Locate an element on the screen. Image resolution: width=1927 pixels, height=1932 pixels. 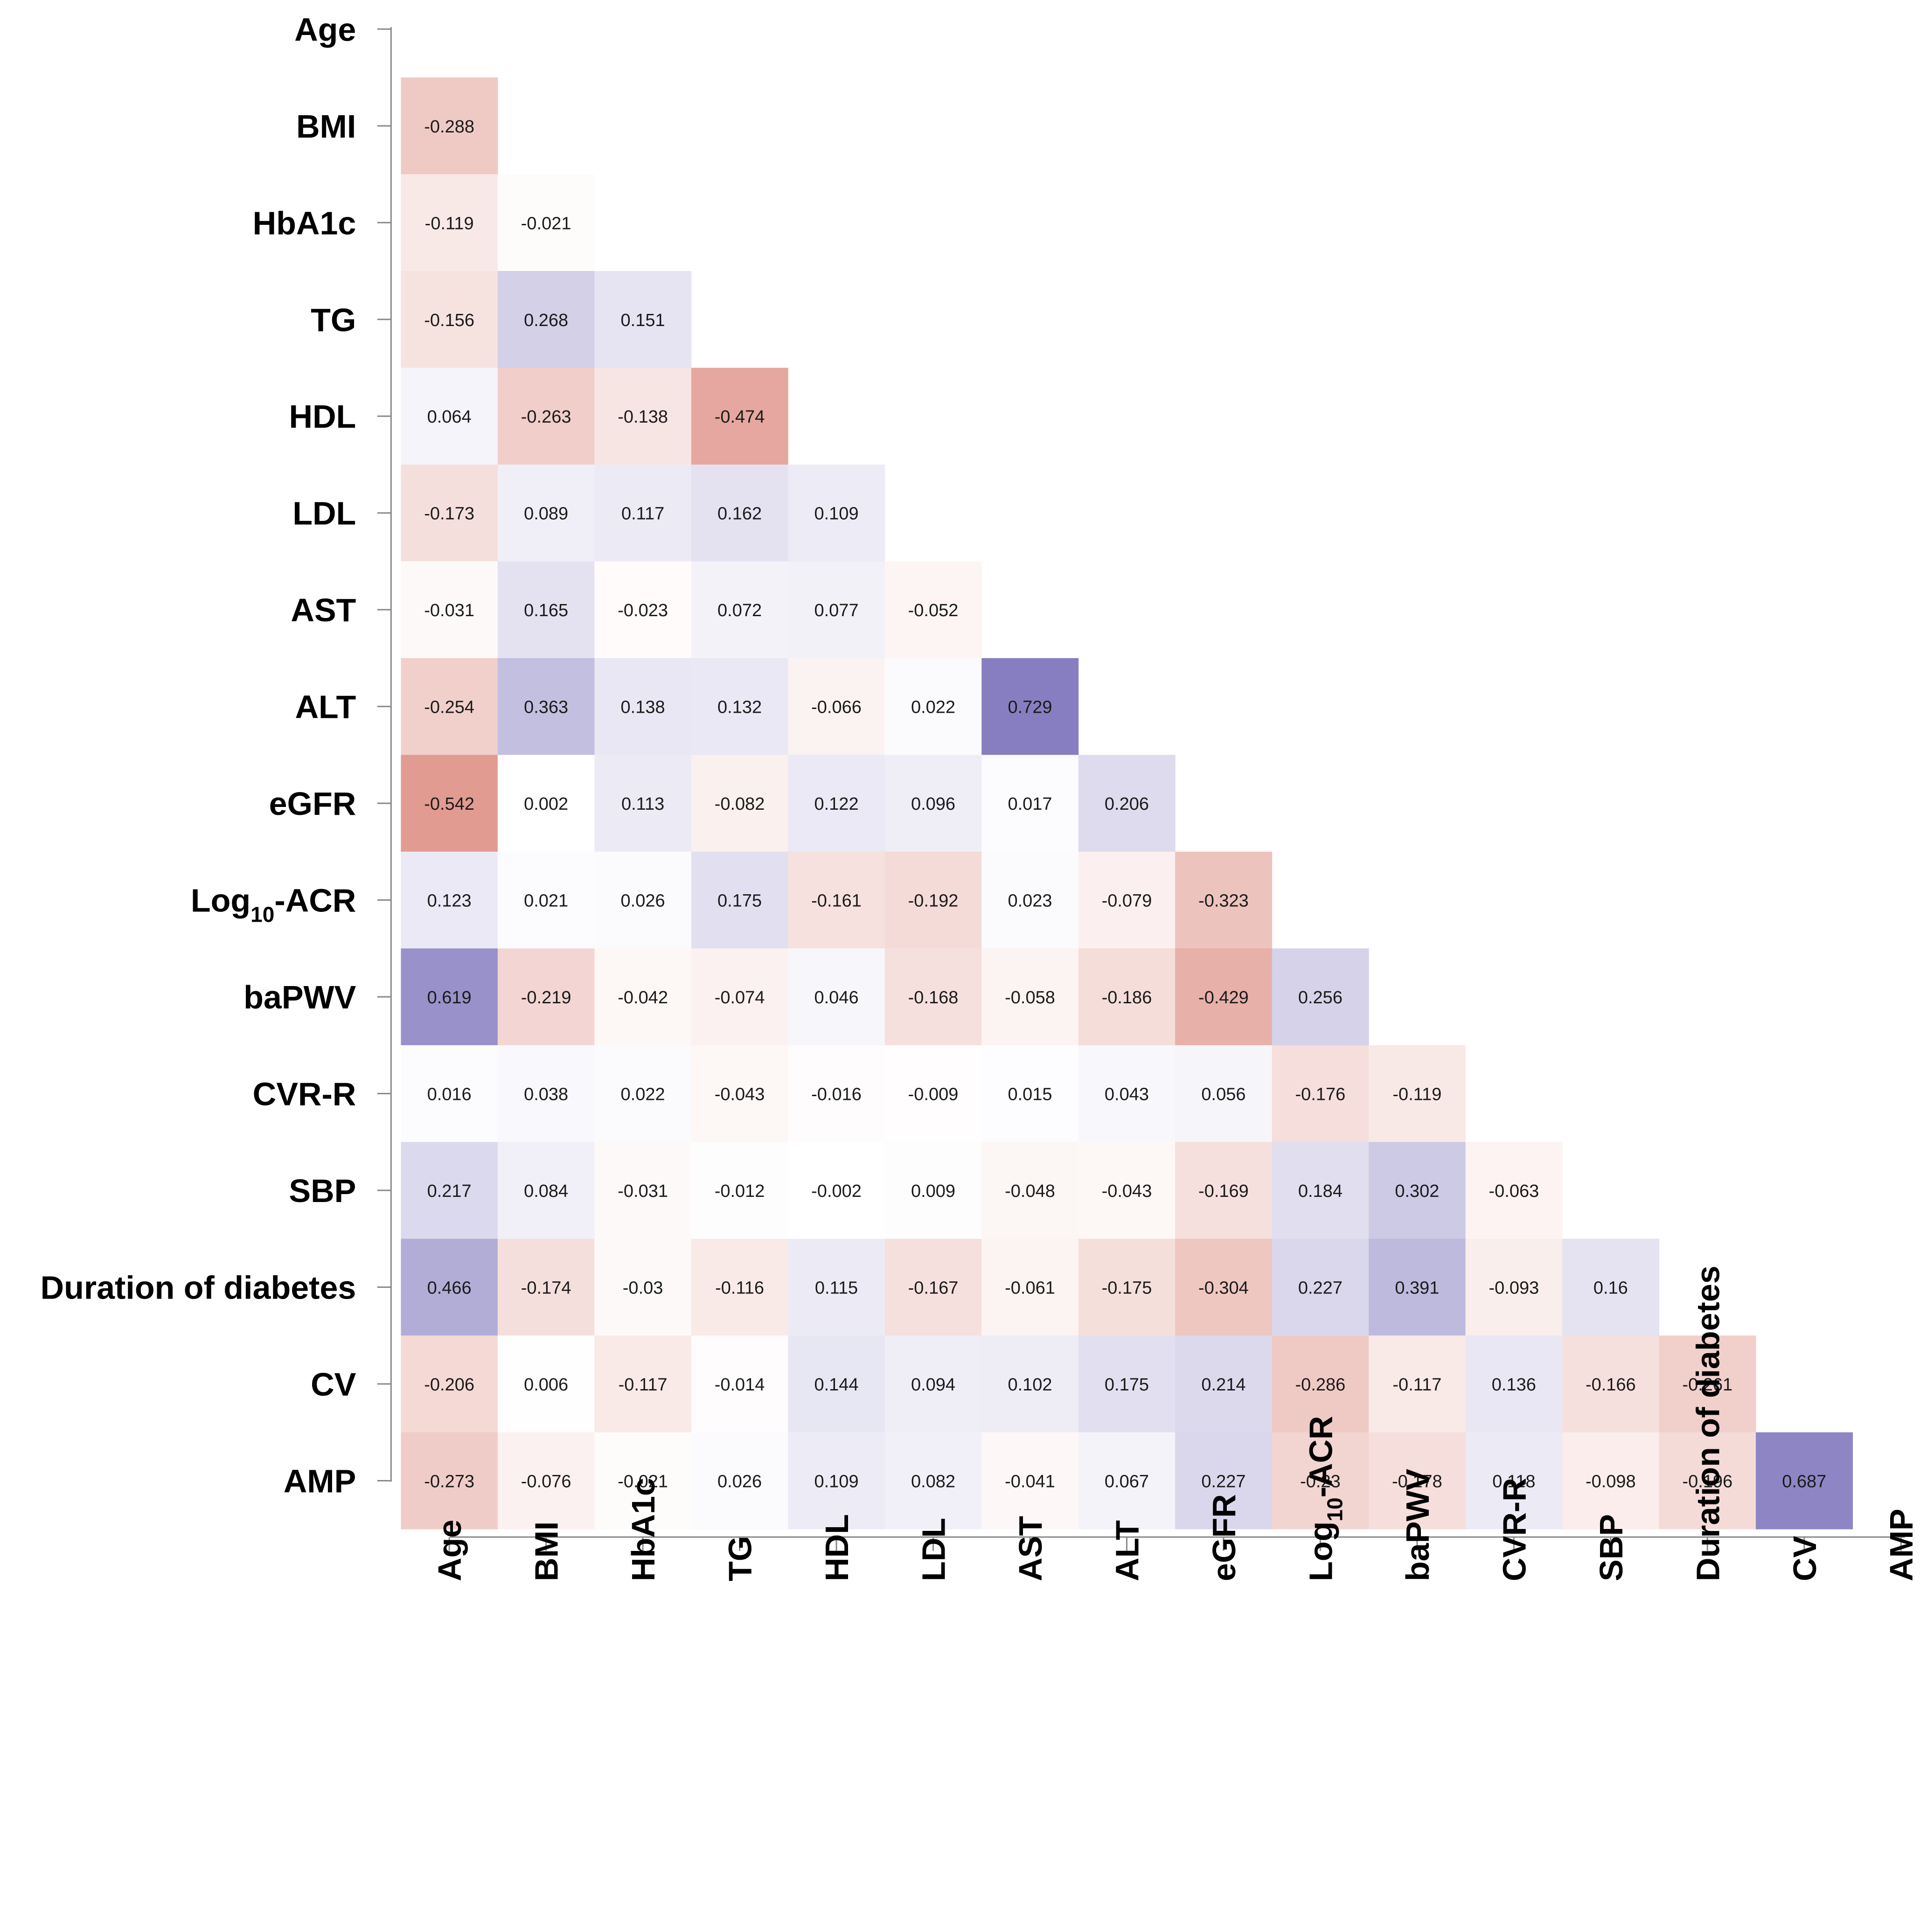
heatmap-cell-ldl-hdl is located at coordinates (837, 513).